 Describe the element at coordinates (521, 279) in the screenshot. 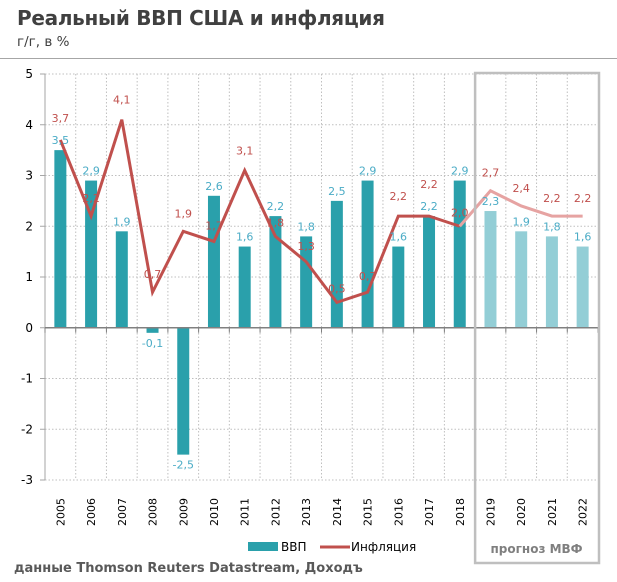

I see `gdp-bar-2020` at that location.